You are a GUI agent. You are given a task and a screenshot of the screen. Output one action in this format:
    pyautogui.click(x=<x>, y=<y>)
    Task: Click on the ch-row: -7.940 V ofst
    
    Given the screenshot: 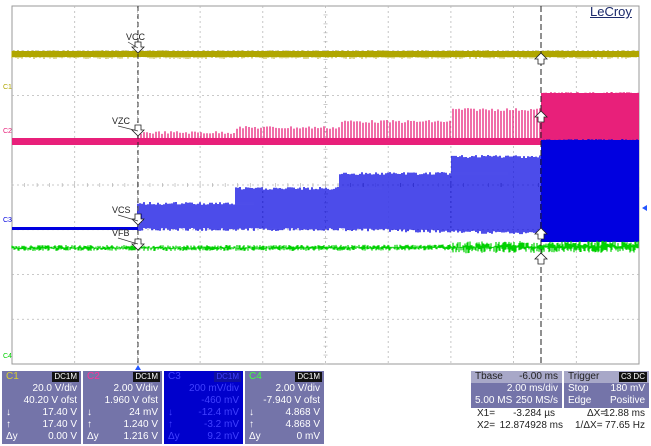 What is the action you would take?
    pyautogui.click(x=291, y=400)
    